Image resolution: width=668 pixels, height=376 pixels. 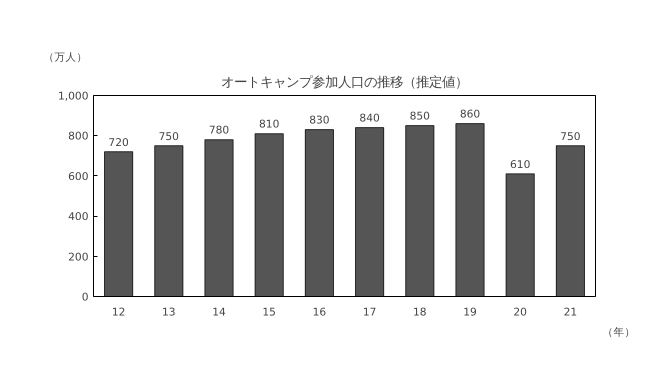 I want to click on chart-title: オートキャンプ参加人口の推移（推定値）, so click(x=344, y=83).